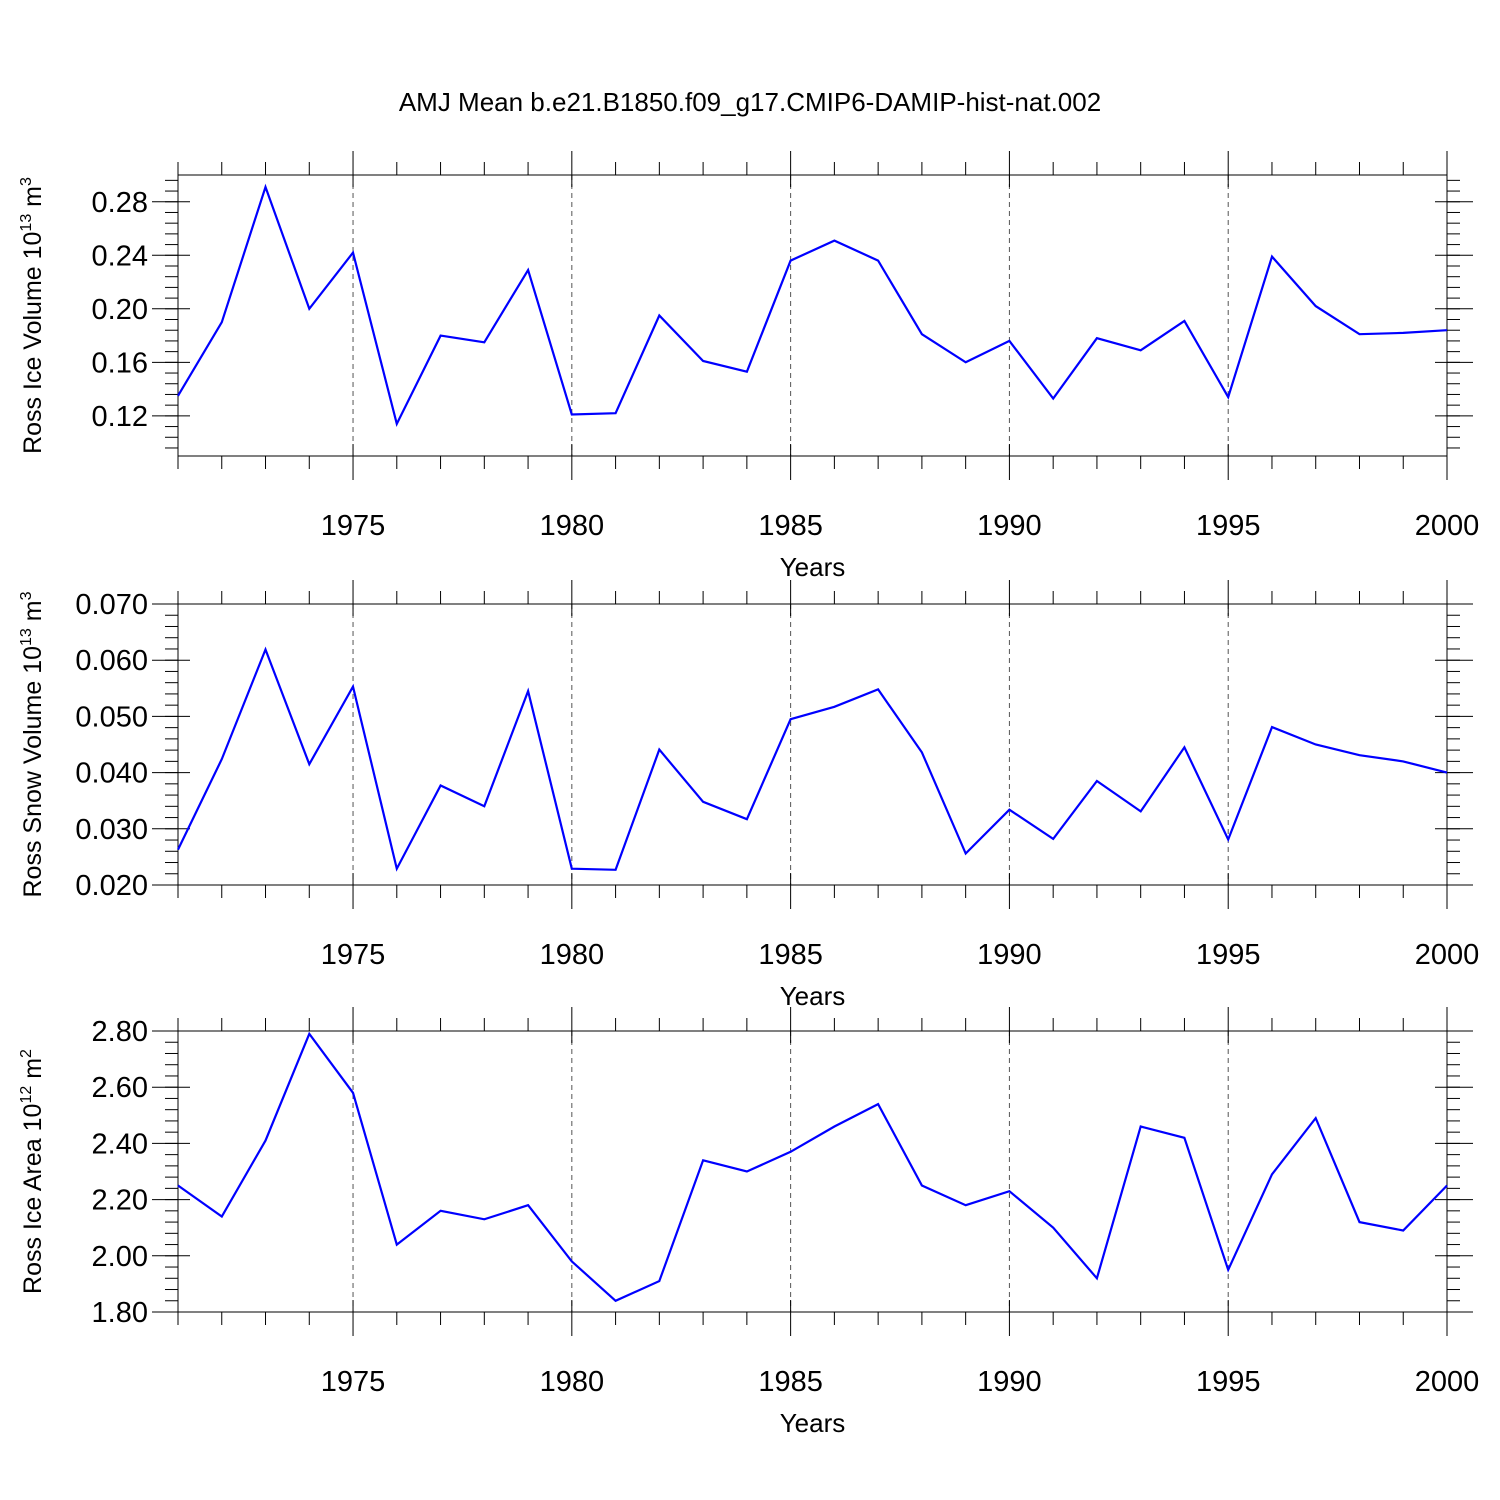 The image size is (1500, 1500). What do you see at coordinates (111, 605) in the screenshot?
I see `y-tick-label-0.070: 0.070` at bounding box center [111, 605].